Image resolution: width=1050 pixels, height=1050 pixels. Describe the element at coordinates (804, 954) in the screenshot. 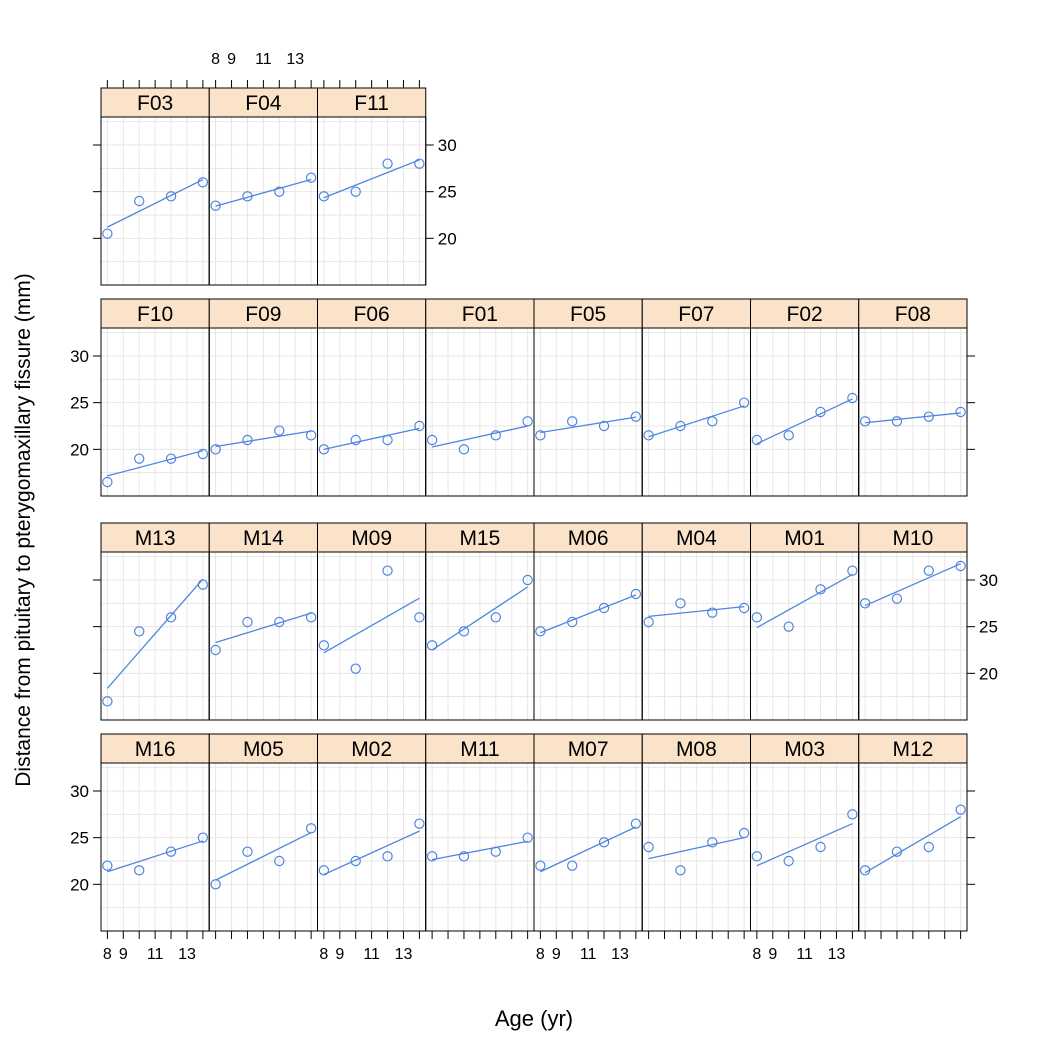

I see `x-tick-label: 11` at that location.